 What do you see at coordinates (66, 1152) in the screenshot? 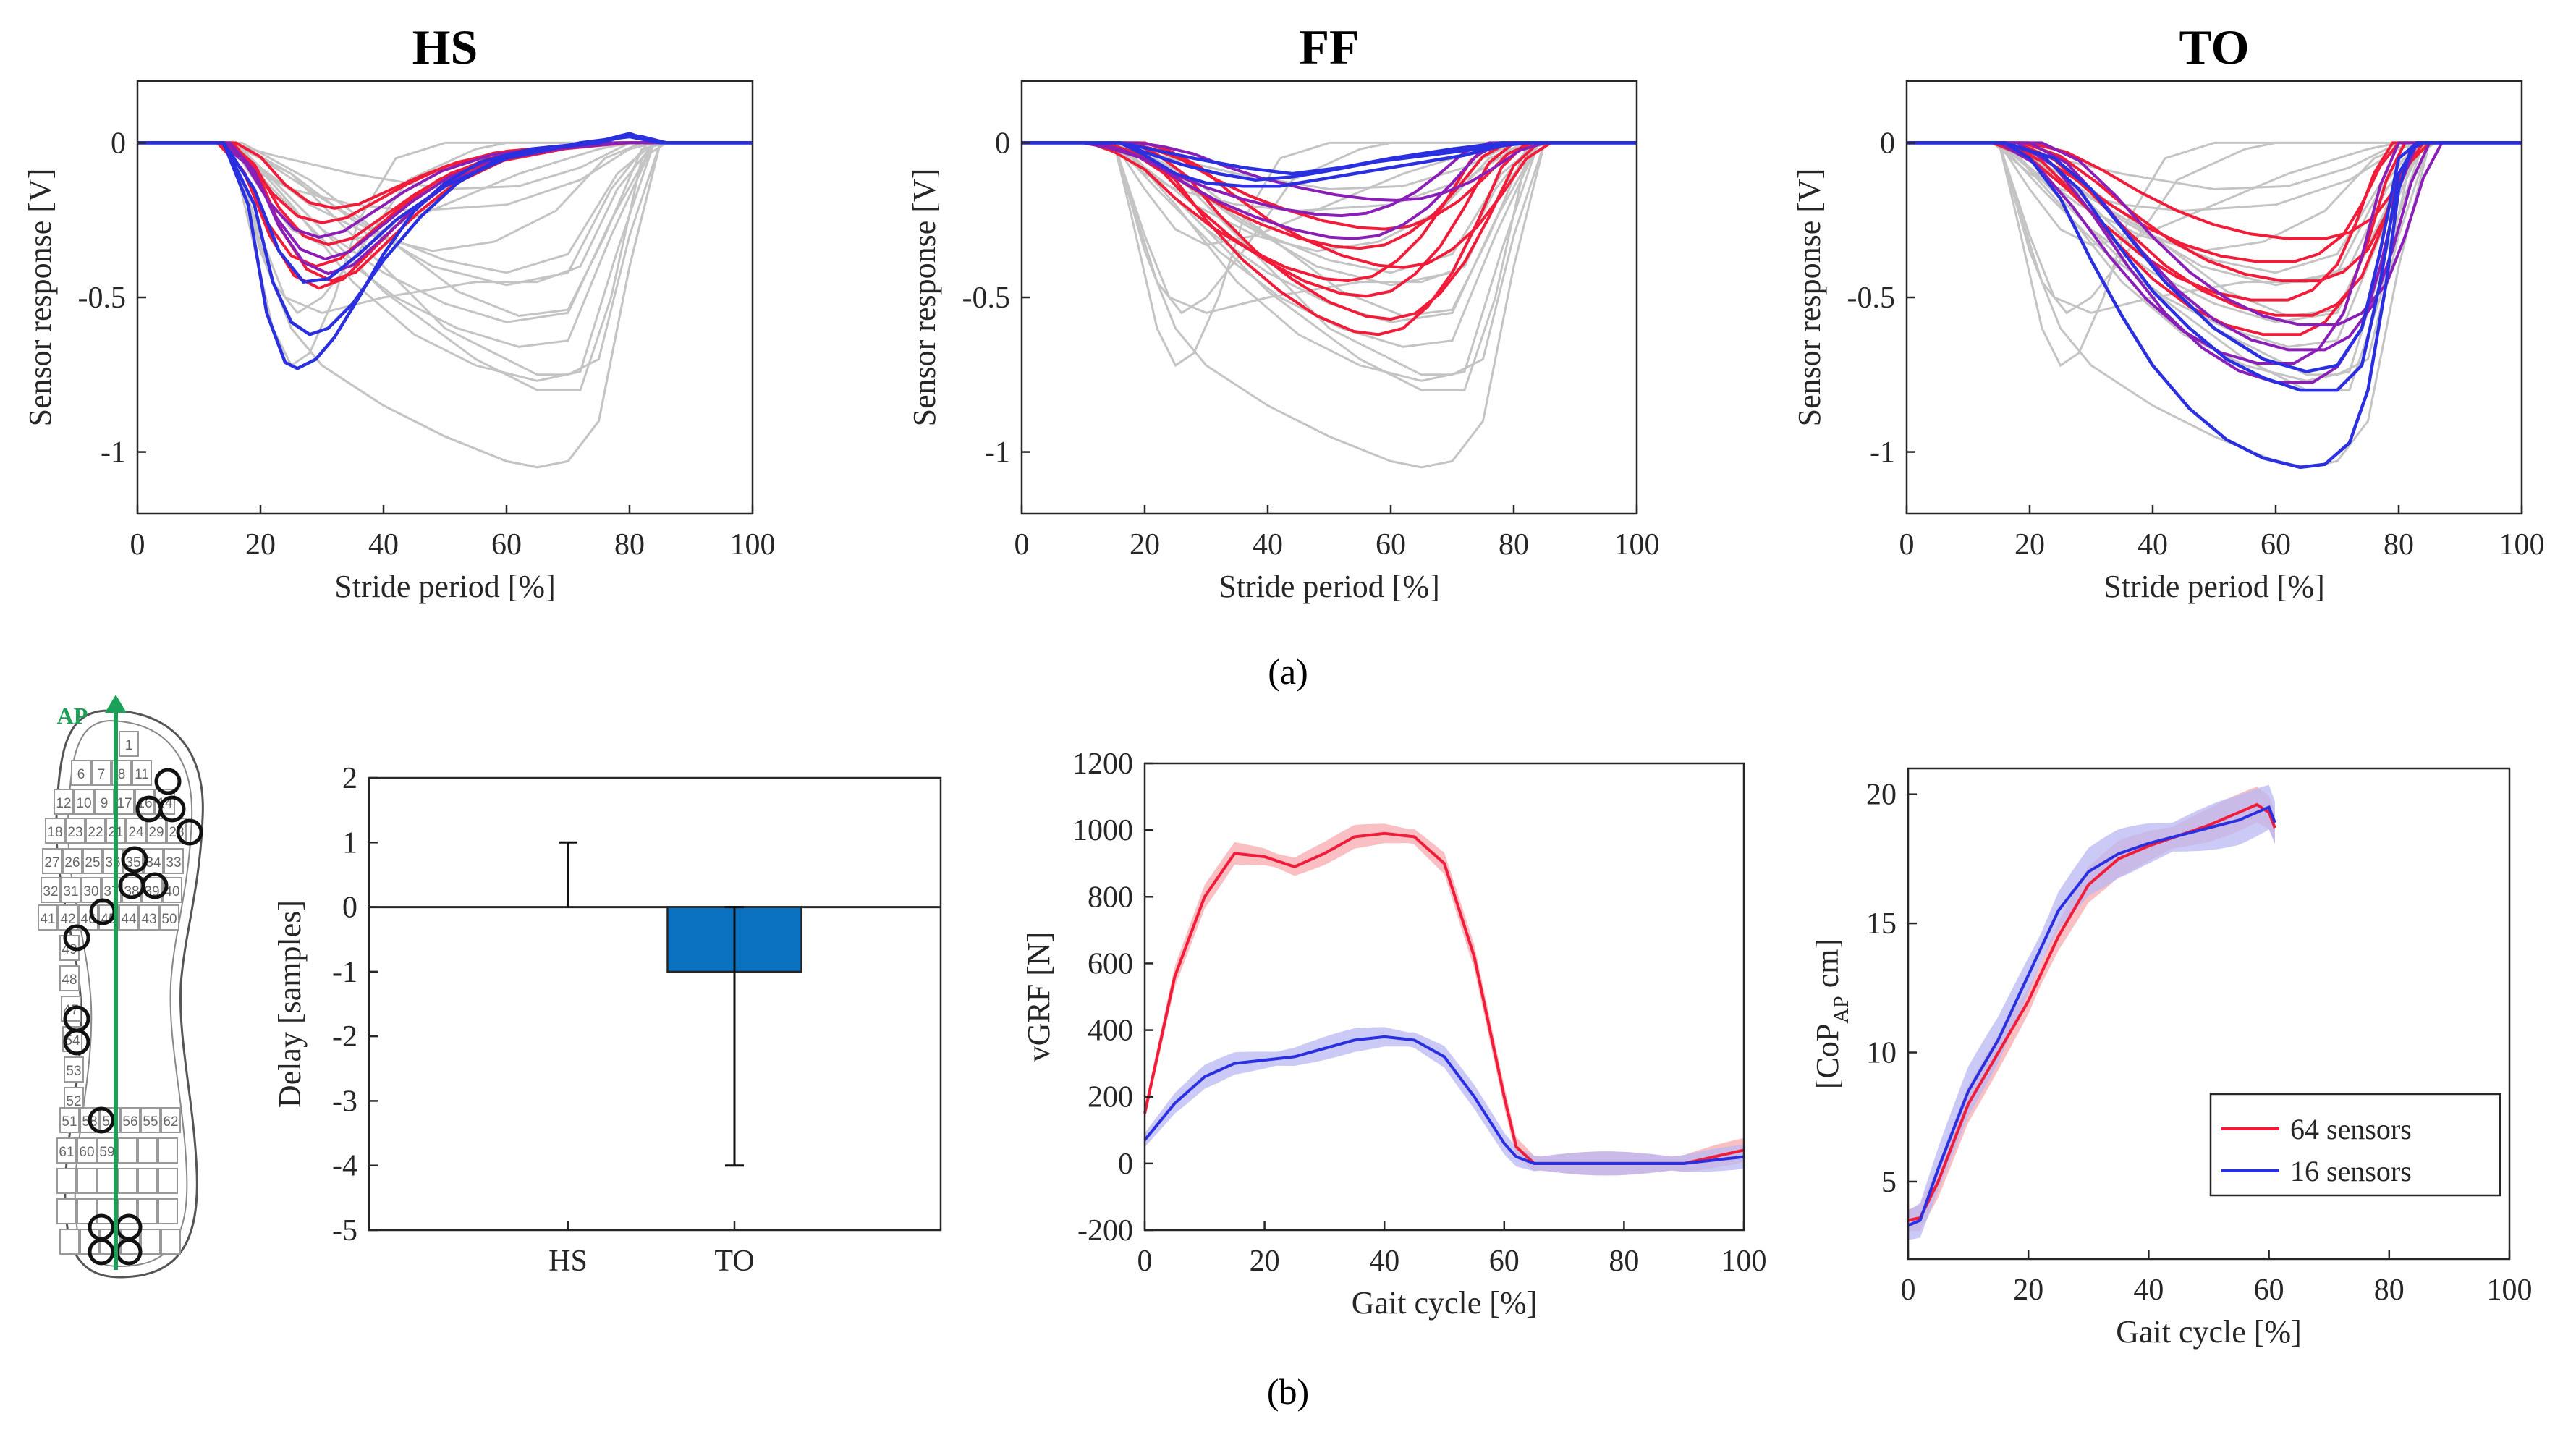
I see `insole-cell-label: 61` at bounding box center [66, 1152].